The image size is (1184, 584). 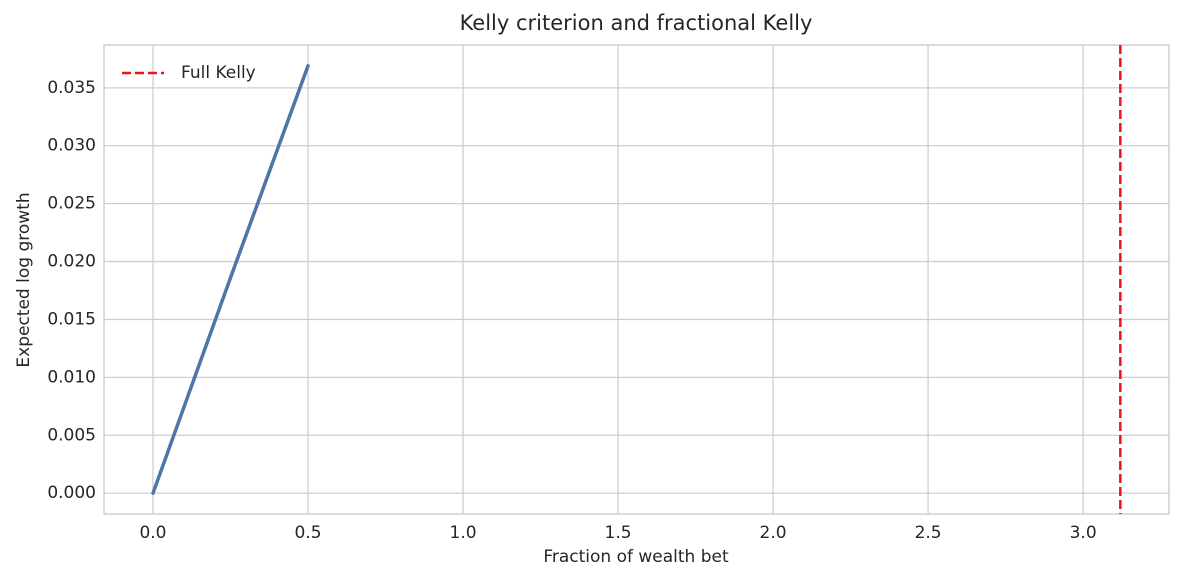 I want to click on y-tick-label: 0.005, so click(x=71, y=435).